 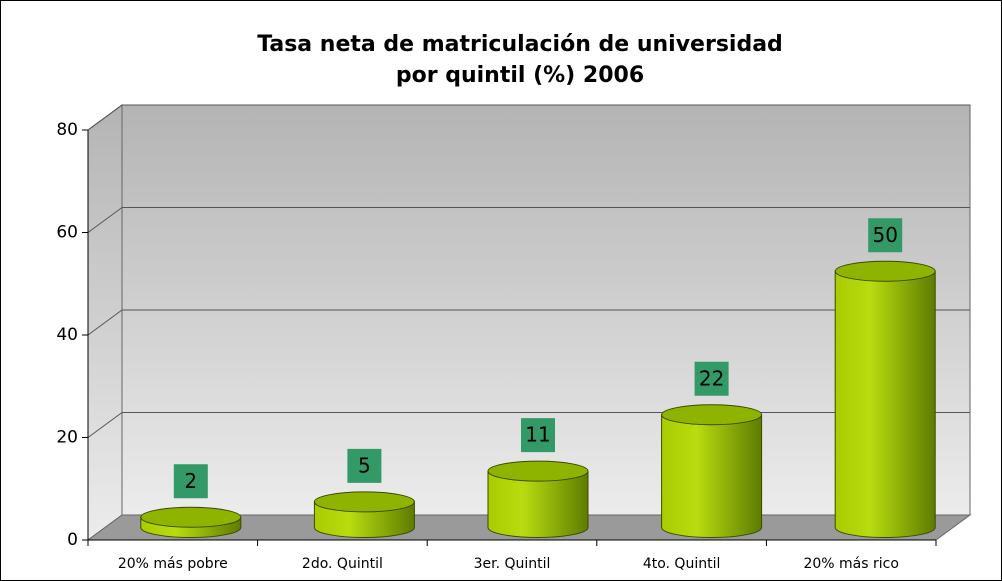 I want to click on y-tick-label: 40, so click(x=67, y=335).